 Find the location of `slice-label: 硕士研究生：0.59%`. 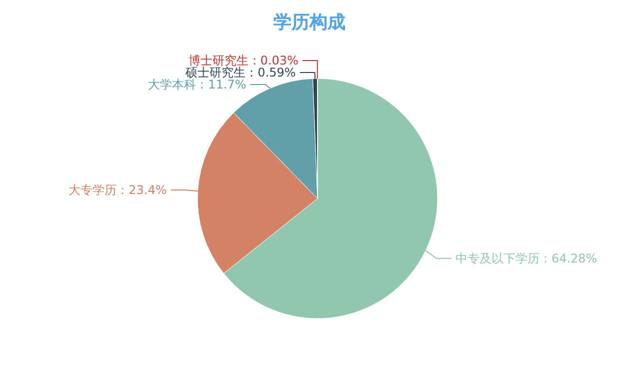

slice-label: 硕士研究生：0.59% is located at coordinates (240, 73).